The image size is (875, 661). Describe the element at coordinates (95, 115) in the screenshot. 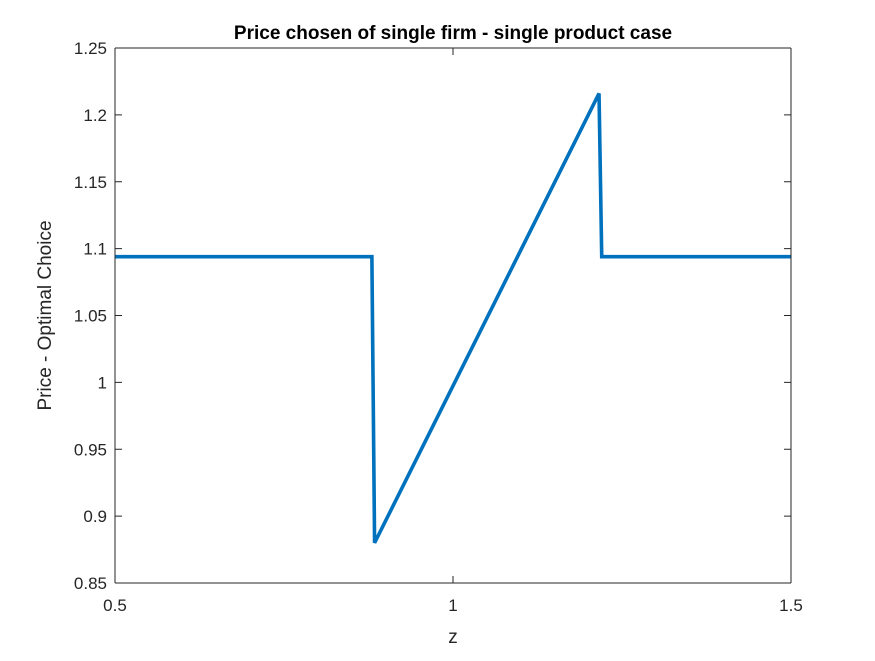

I see `y-tick-label: 1.2` at that location.